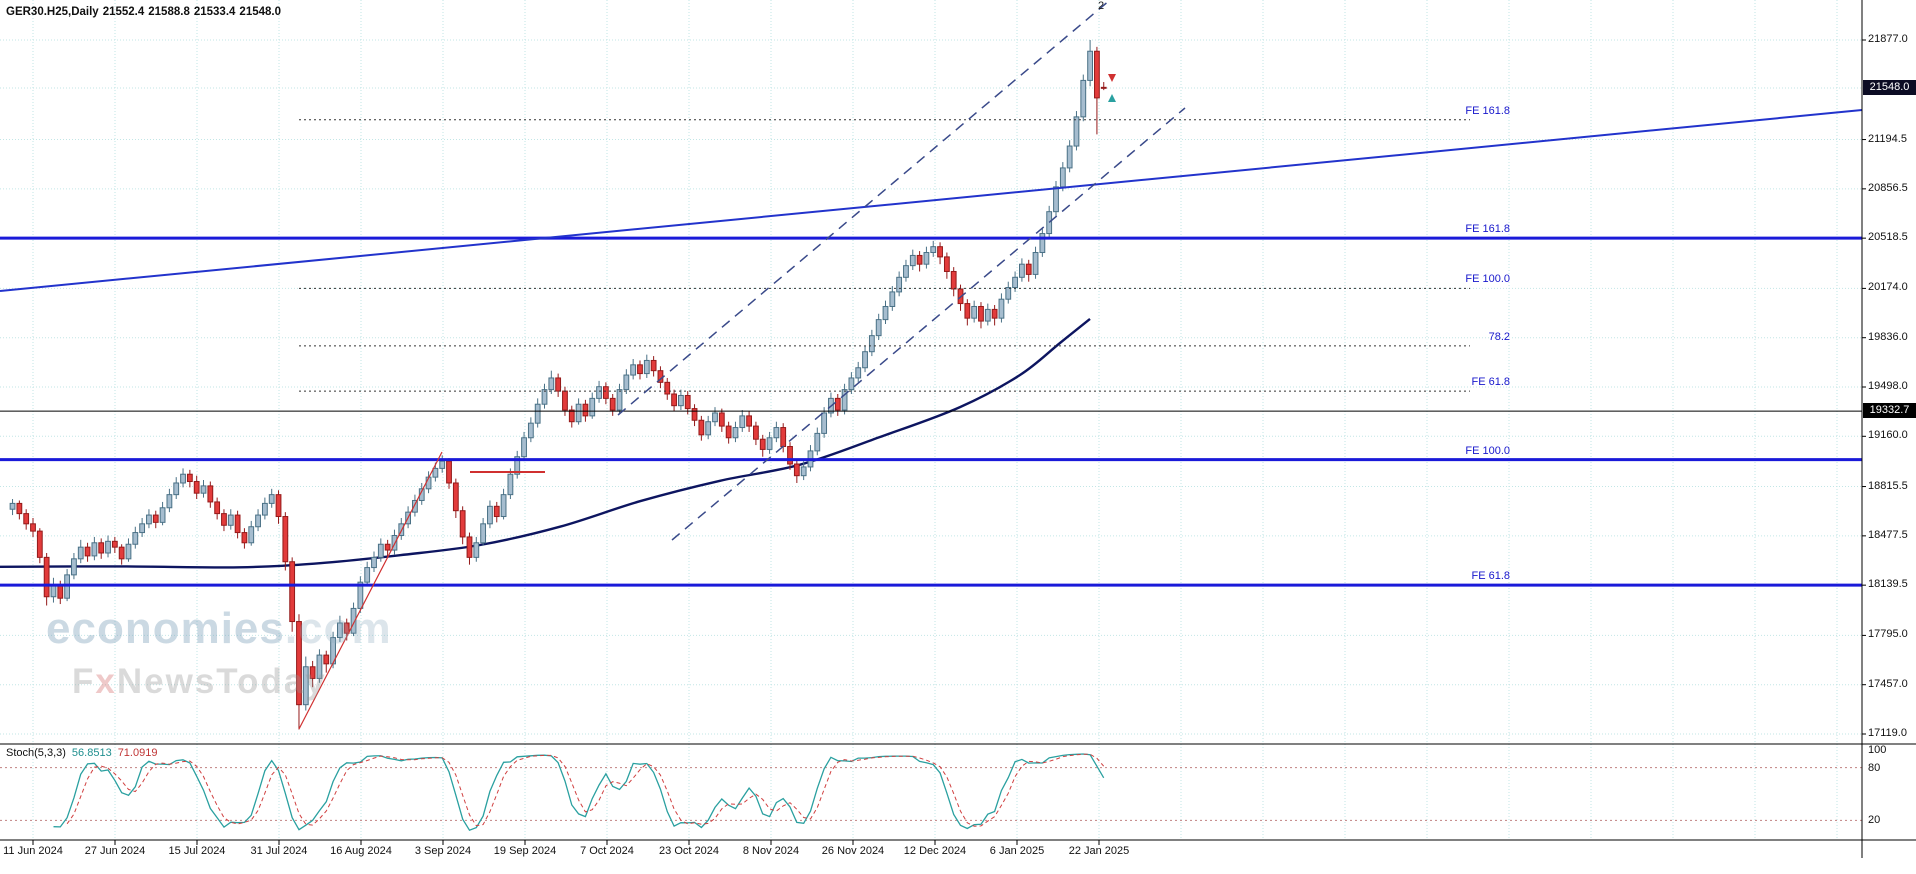 The image size is (1916, 874). Describe the element at coordinates (123, 12) in the screenshot. I see `quote-open: 21552.4` at that location.